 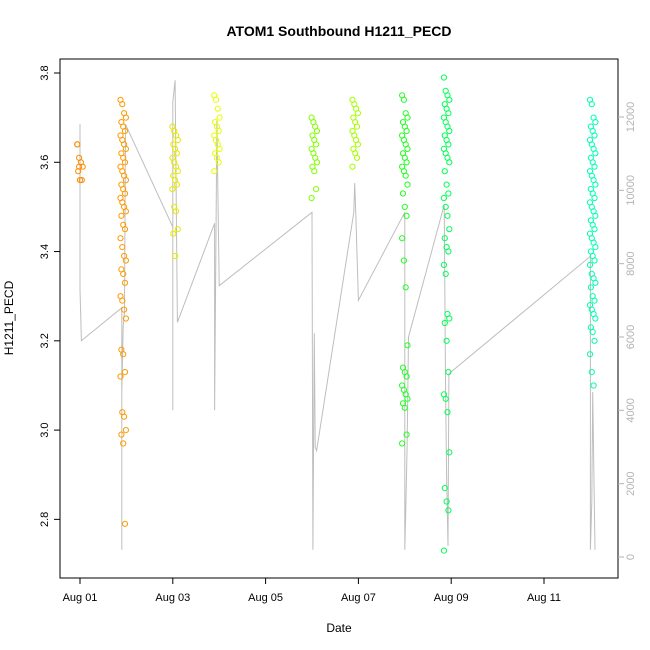 What do you see at coordinates (45, 429) in the screenshot?
I see `y-tick-label: 3.0` at bounding box center [45, 429].